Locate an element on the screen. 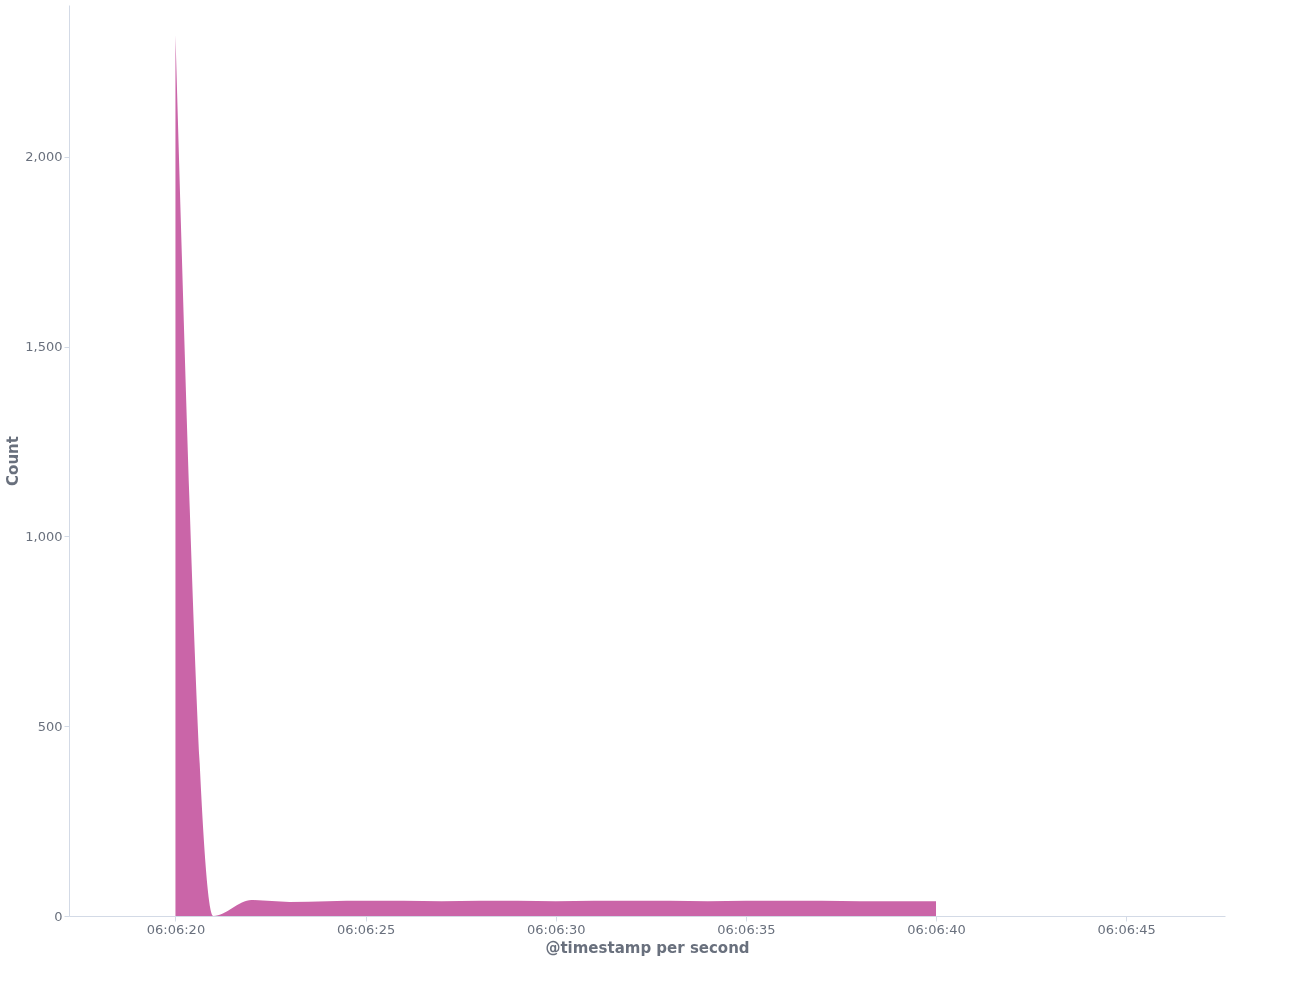 This screenshot has height=996, width=1291. y-tick-label: 0 is located at coordinates (58, 916).